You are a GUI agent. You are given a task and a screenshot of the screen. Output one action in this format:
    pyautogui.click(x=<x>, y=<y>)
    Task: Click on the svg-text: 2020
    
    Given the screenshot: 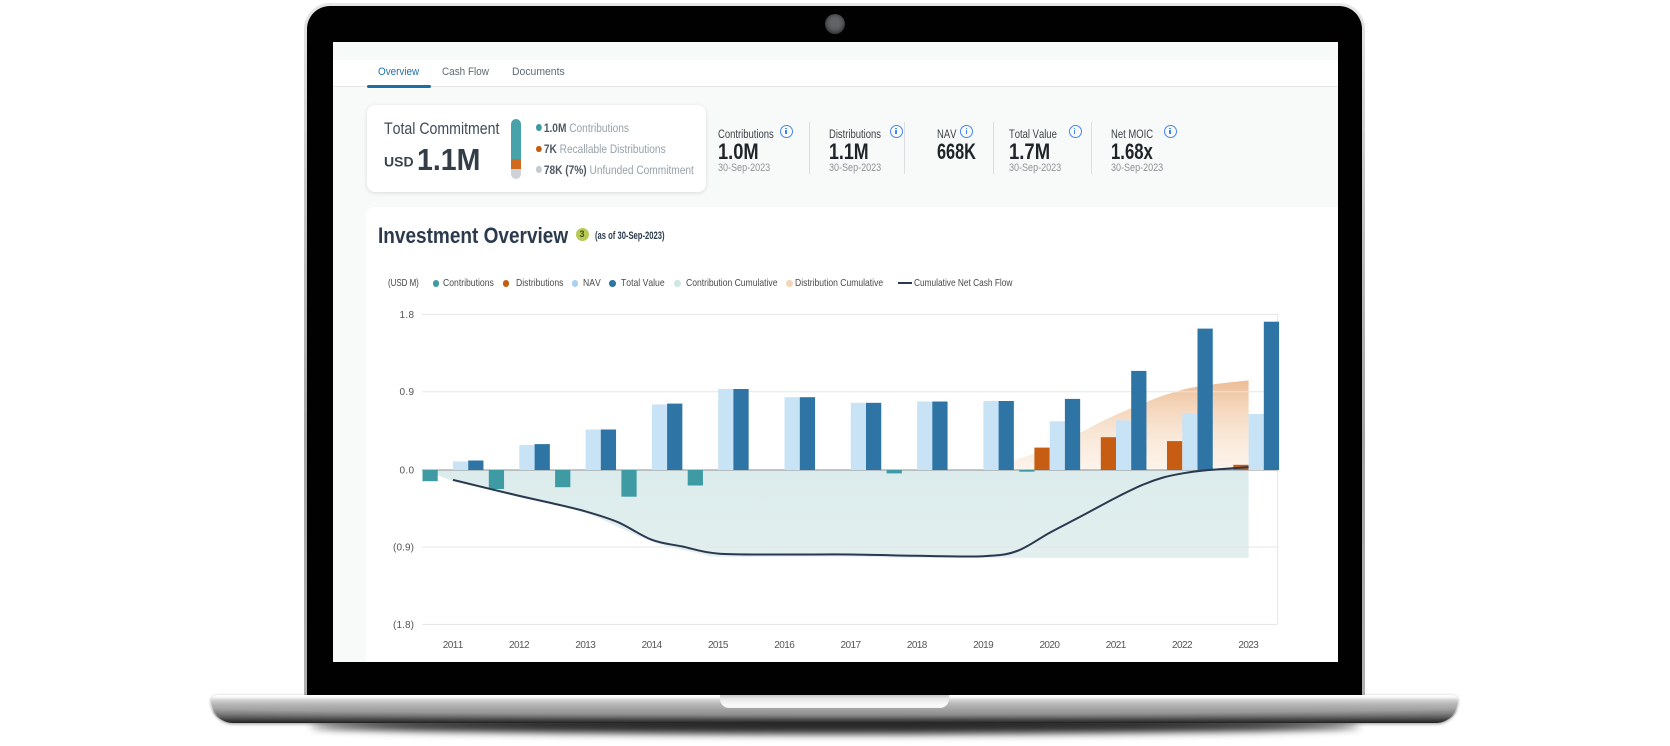 What is the action you would take?
    pyautogui.click(x=1049, y=645)
    